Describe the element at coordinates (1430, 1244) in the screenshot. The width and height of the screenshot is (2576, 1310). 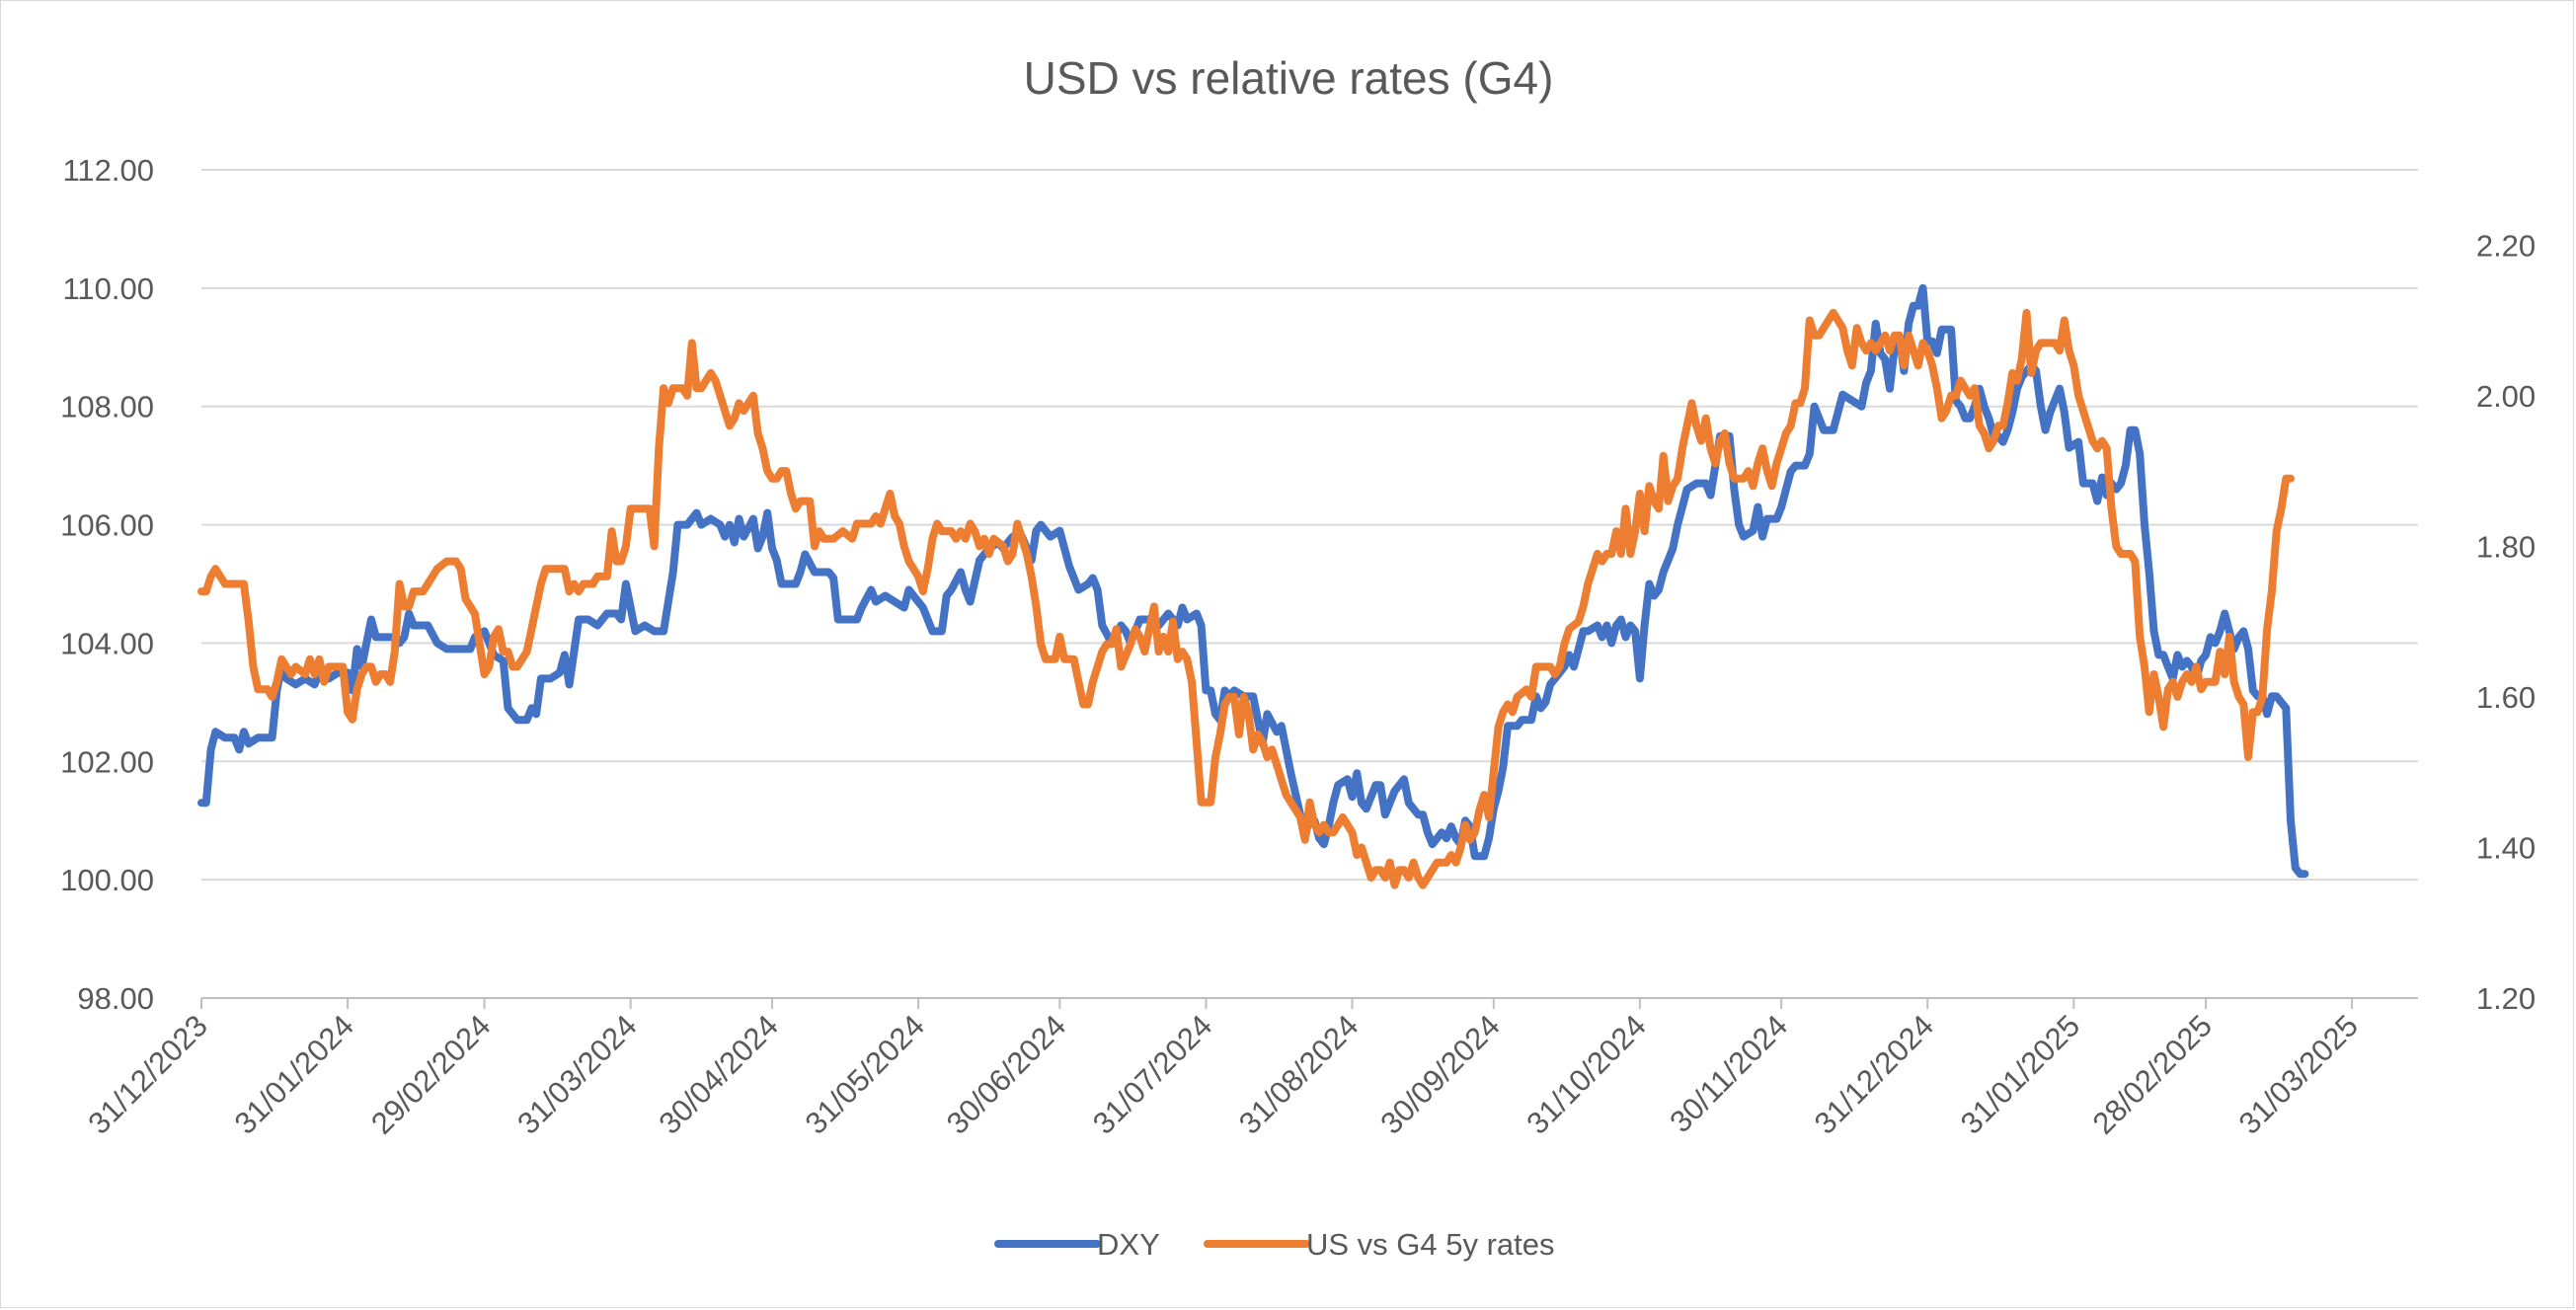
I see `legend-label: US vs G4 5y rates` at that location.